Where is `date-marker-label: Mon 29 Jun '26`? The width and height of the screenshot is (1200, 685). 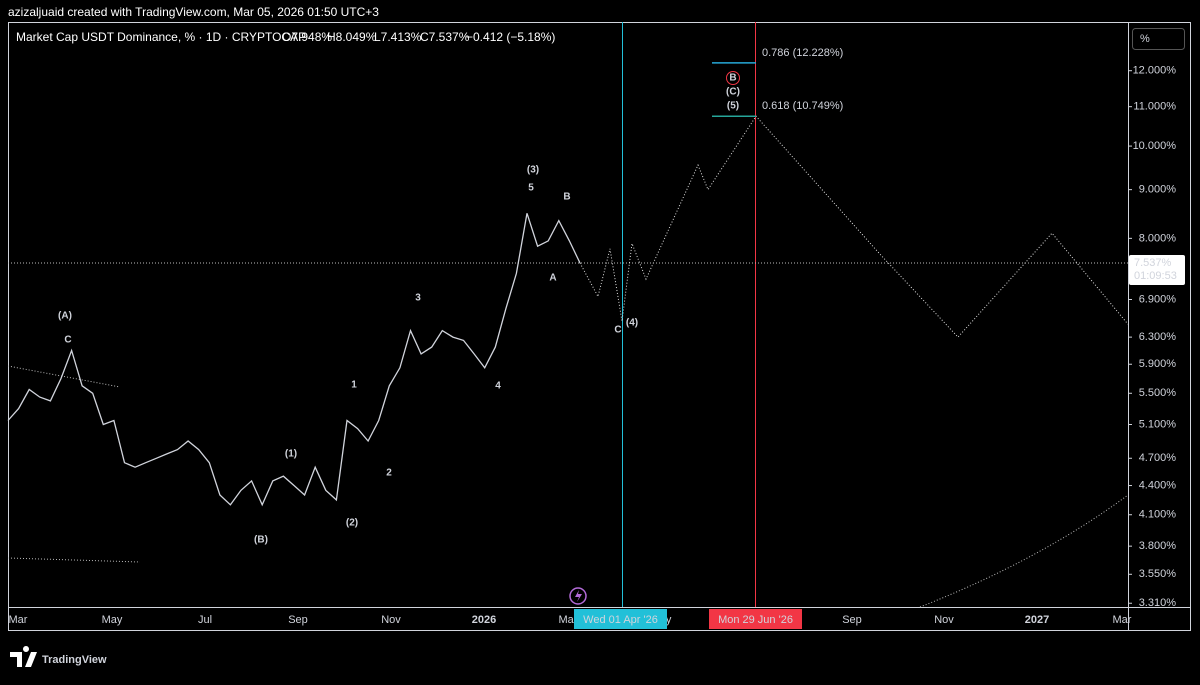 date-marker-label: Mon 29 Jun '26 is located at coordinates (755, 620).